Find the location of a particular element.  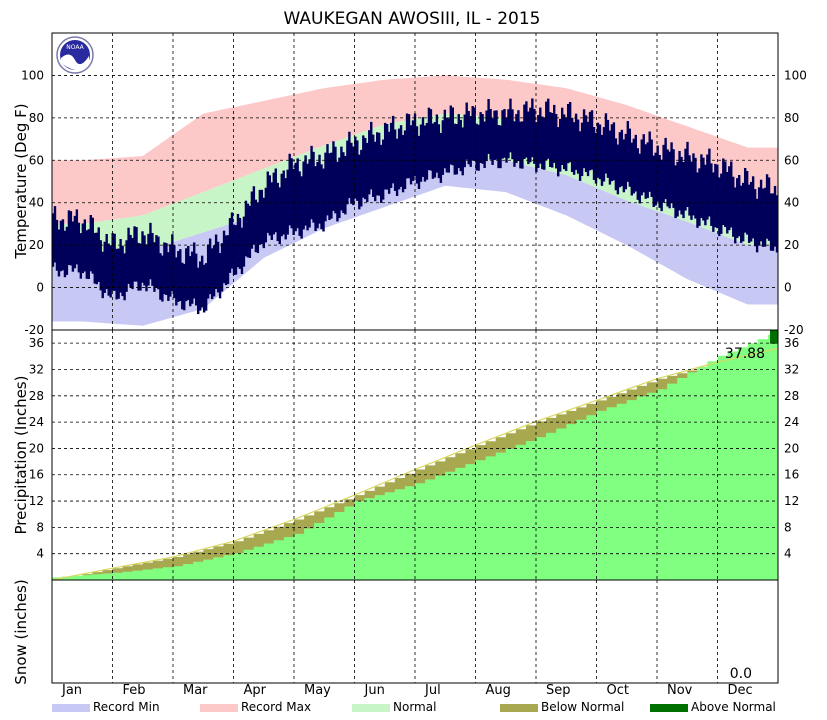

temp-tick-label-left: 20 is located at coordinates (36, 245).